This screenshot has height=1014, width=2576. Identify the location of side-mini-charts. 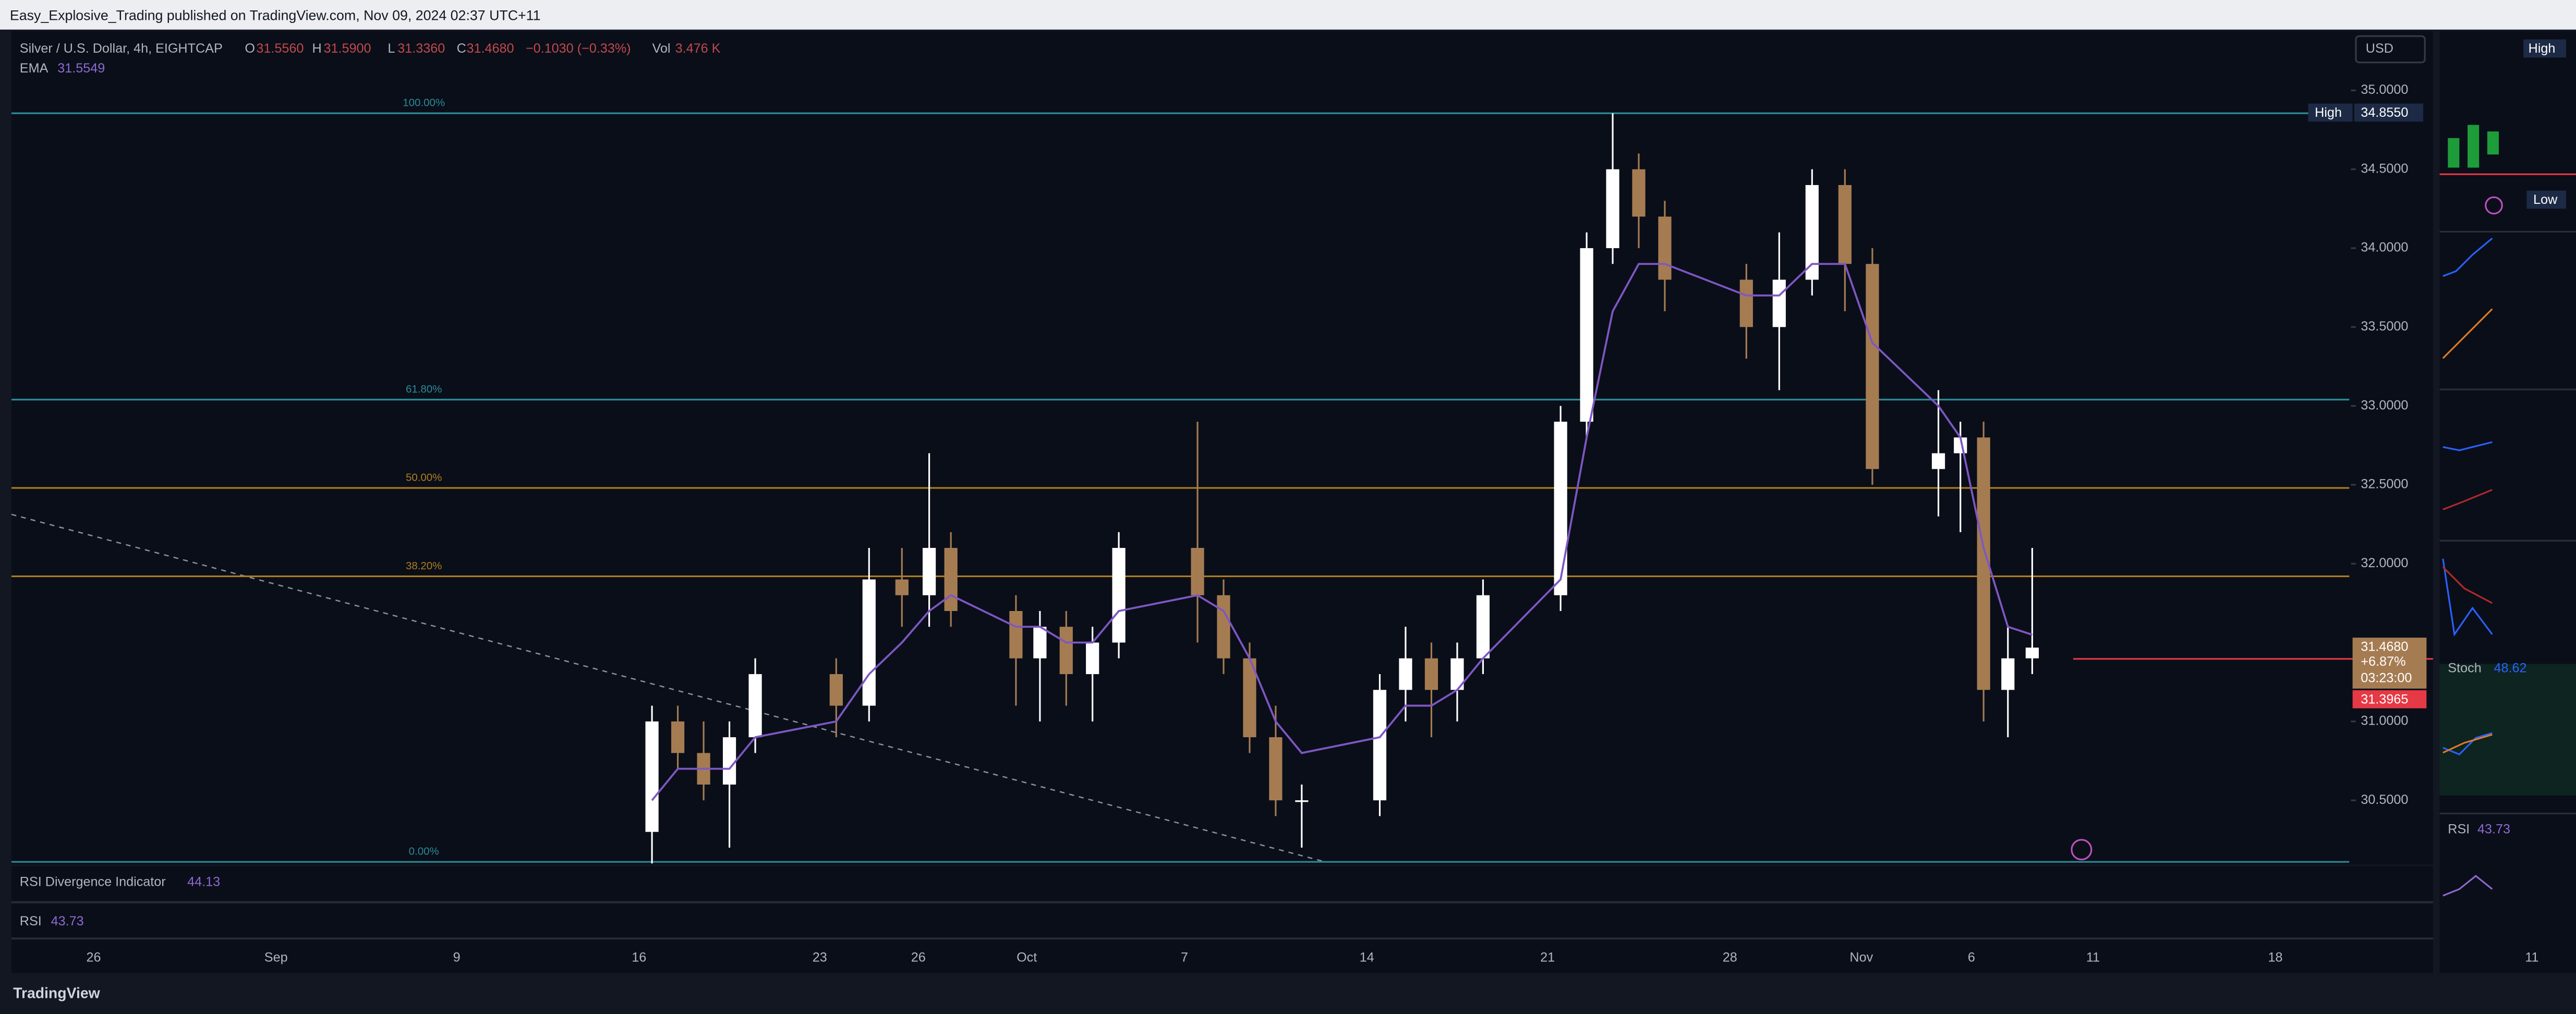
(2507, 511).